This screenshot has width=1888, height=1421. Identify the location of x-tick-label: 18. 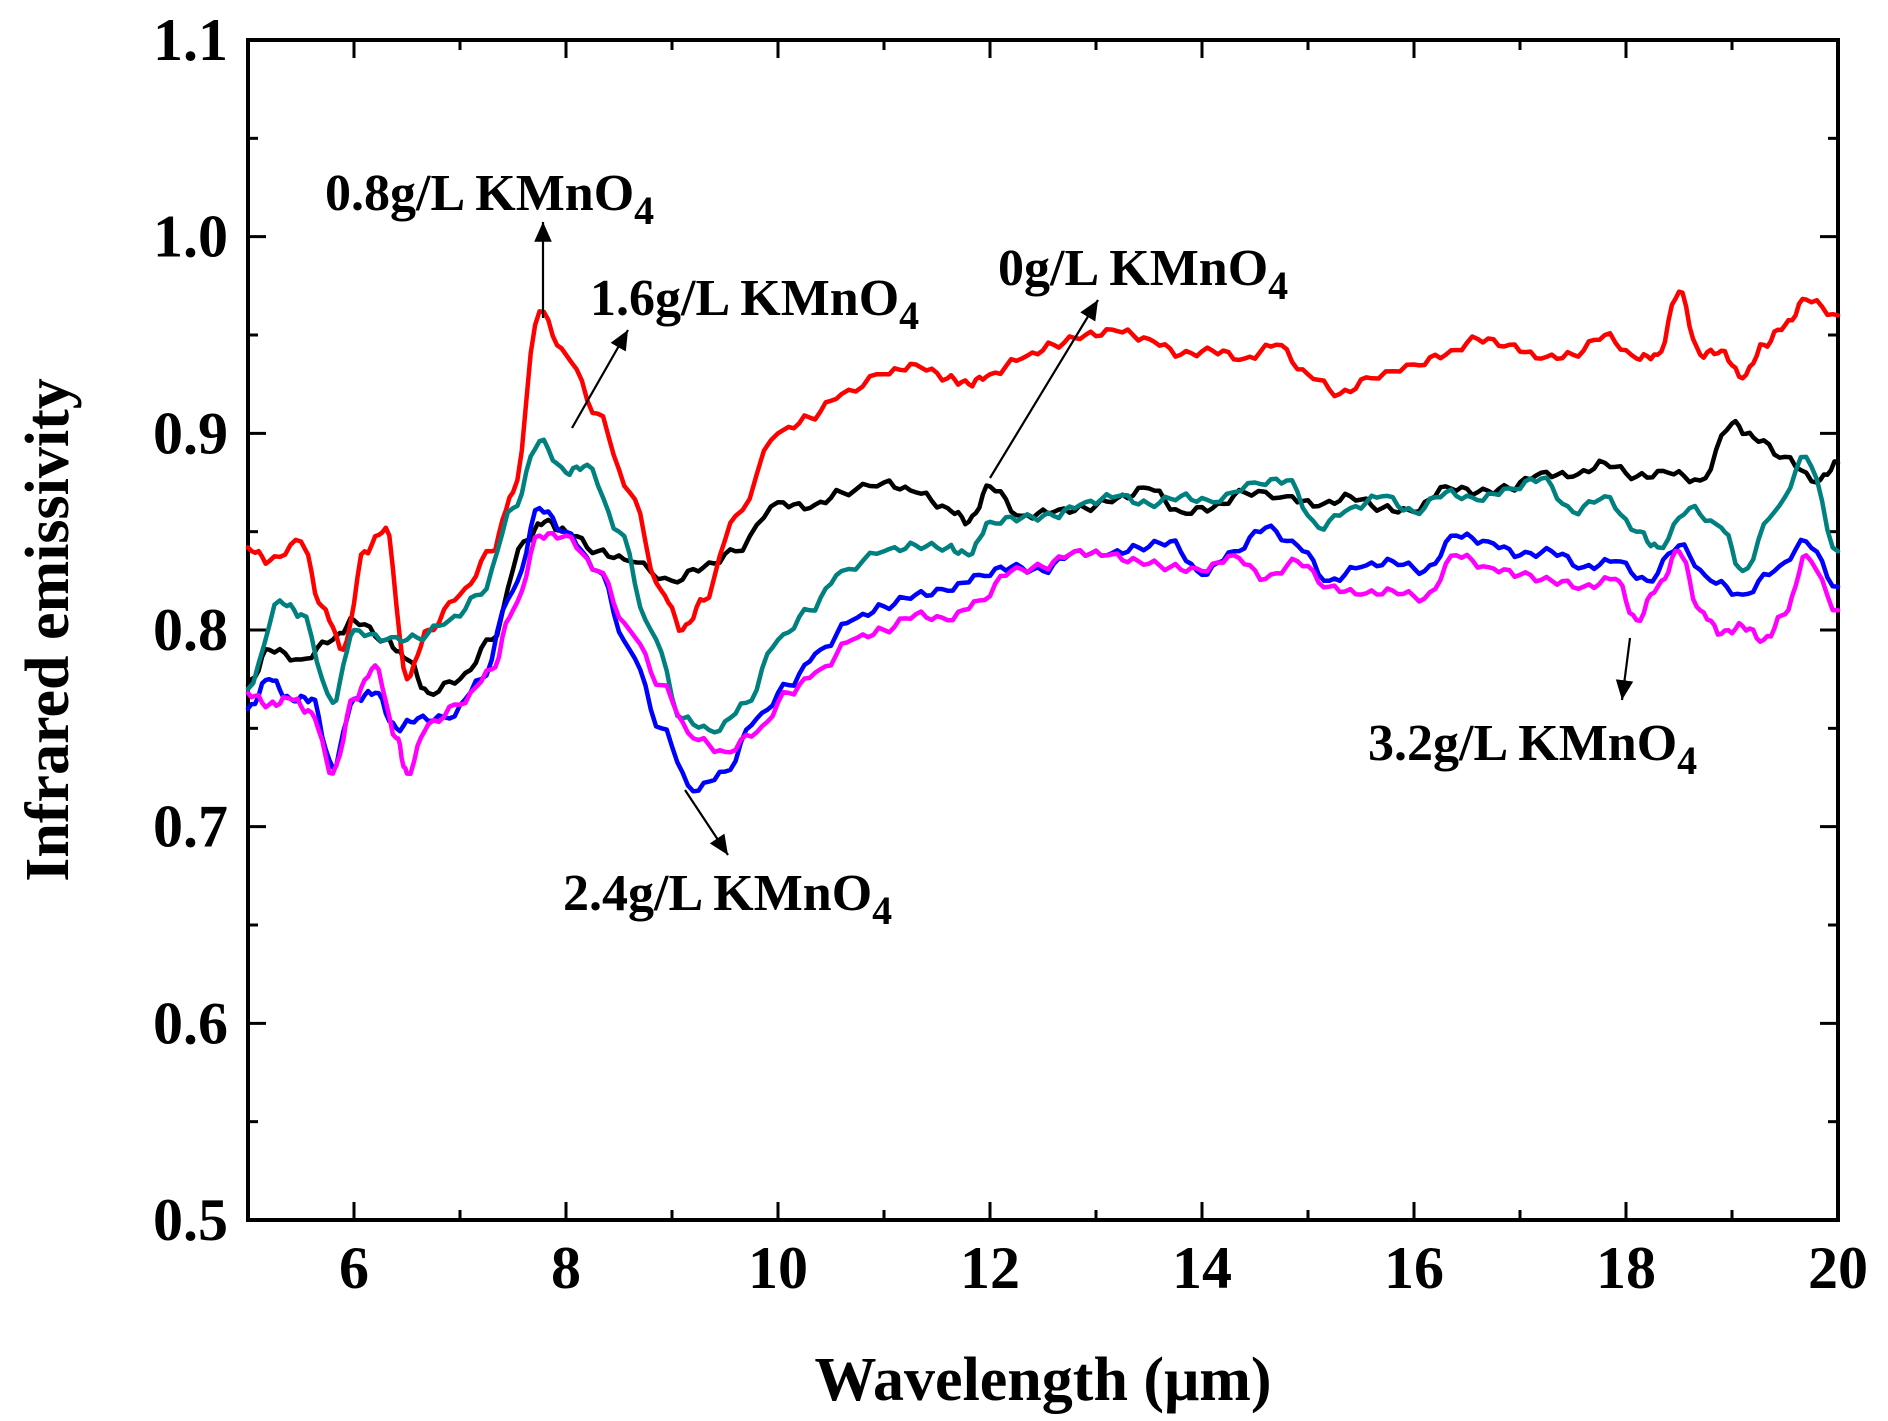
(1626, 1268).